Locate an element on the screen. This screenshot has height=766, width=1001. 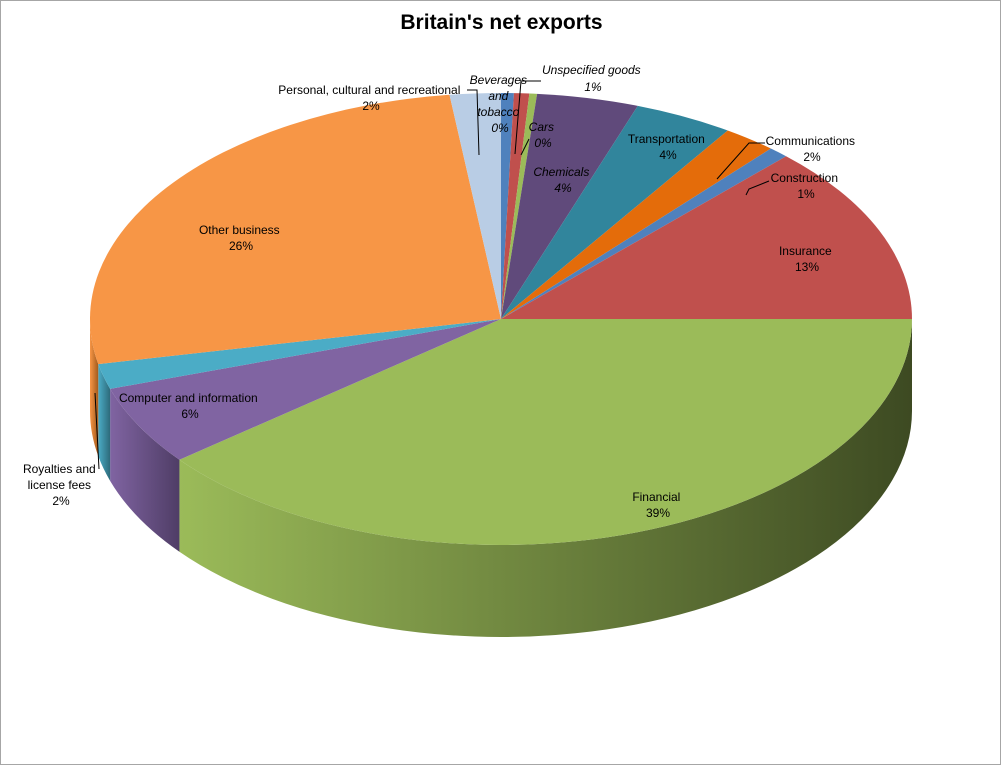
leader-unspecified-goods is located at coordinates (527, 117).